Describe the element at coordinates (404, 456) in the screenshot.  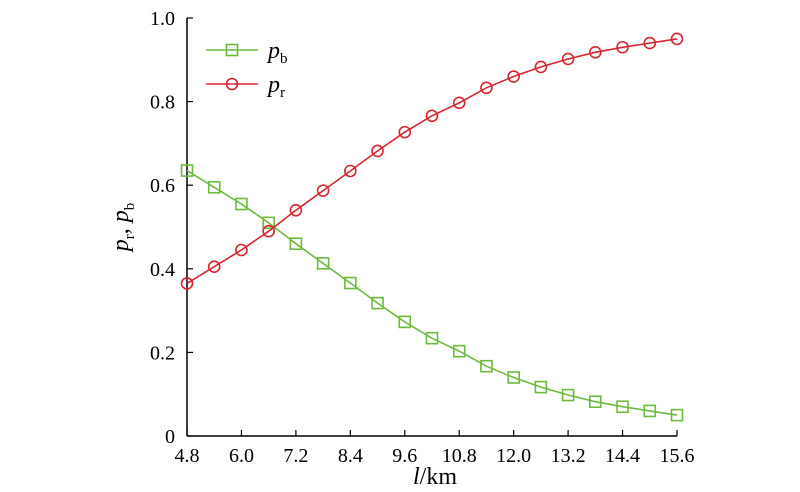
I see `x-tick-label: 9.6` at that location.